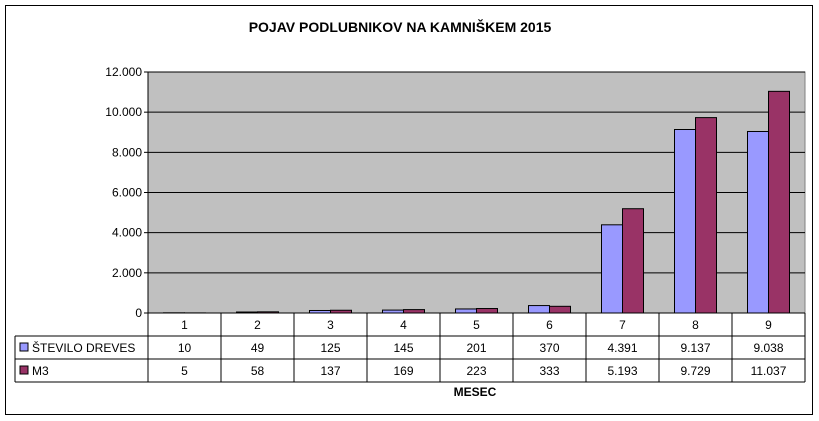 The height and width of the screenshot is (421, 819). What do you see at coordinates (330, 325) in the screenshot?
I see `x-tick-label: 3` at bounding box center [330, 325].